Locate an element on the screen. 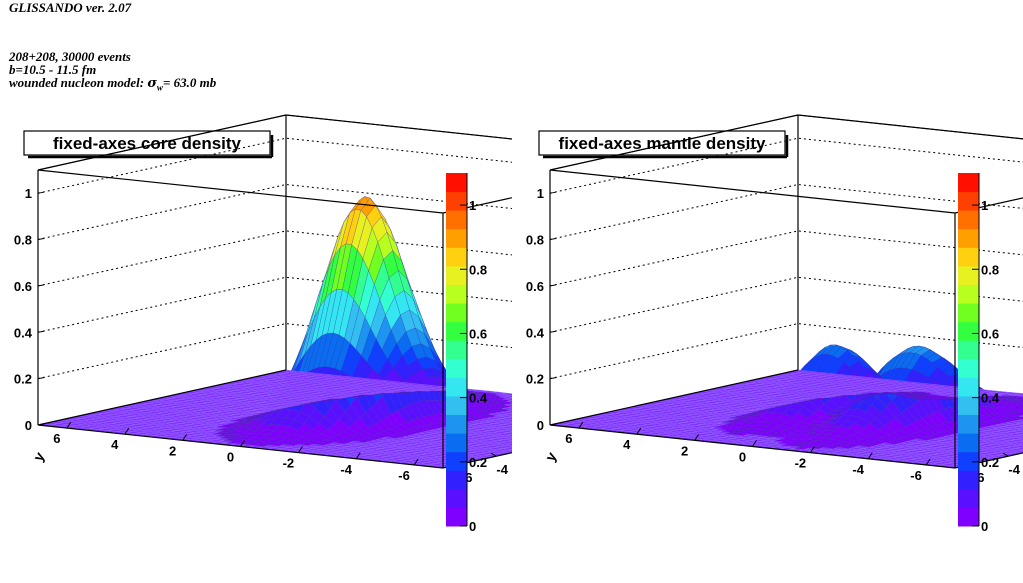  z-tick-label: 0.2 is located at coordinates (23, 379).